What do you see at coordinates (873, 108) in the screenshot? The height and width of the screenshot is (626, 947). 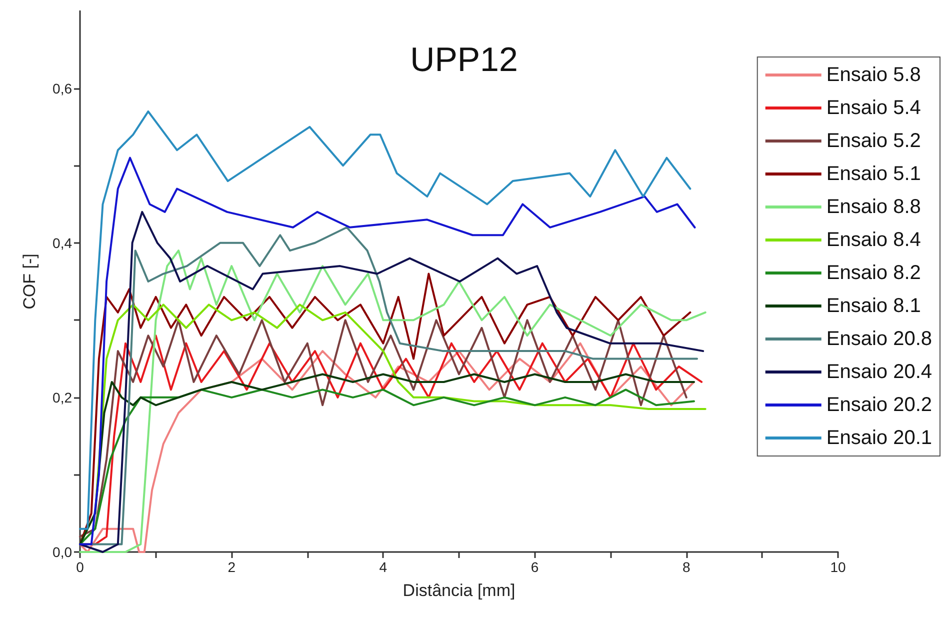 I see `legend-label: Ensaio 5.4` at bounding box center [873, 108].